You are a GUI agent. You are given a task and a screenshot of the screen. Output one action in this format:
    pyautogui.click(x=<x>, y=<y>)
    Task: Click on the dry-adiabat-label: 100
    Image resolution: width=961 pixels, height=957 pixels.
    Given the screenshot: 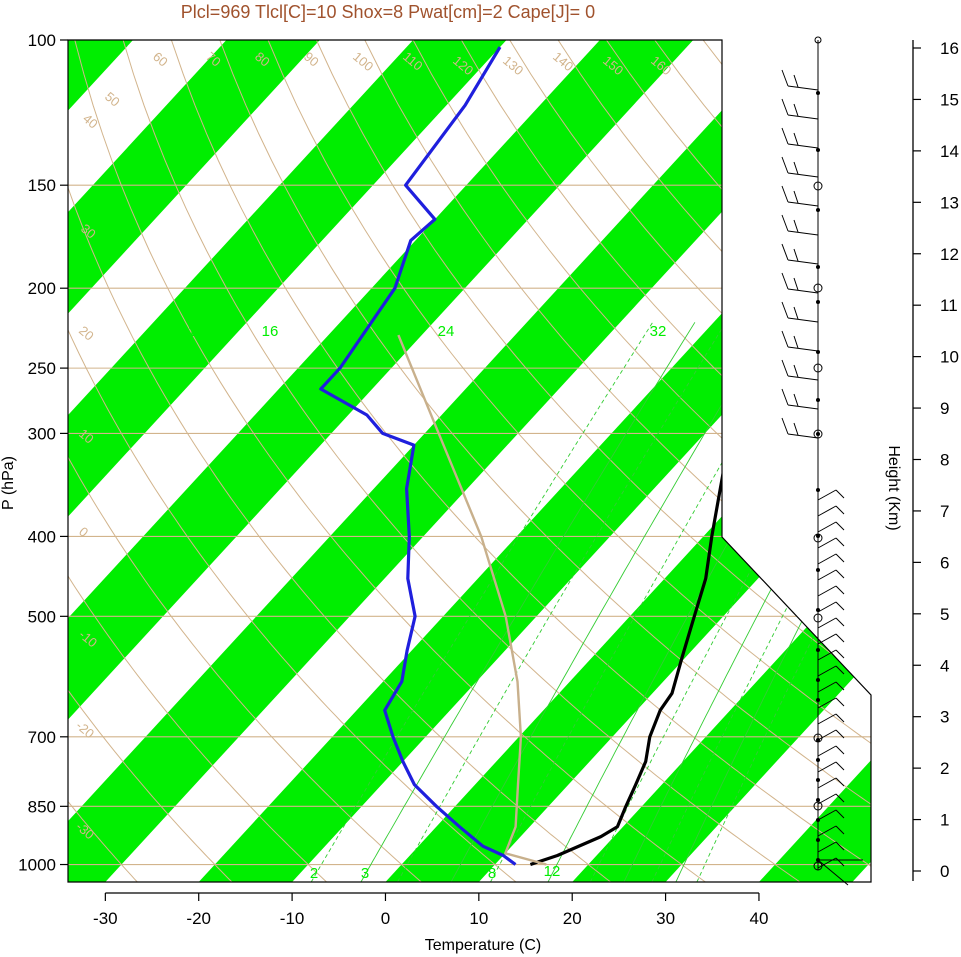 What is the action you would take?
    pyautogui.click(x=363, y=61)
    